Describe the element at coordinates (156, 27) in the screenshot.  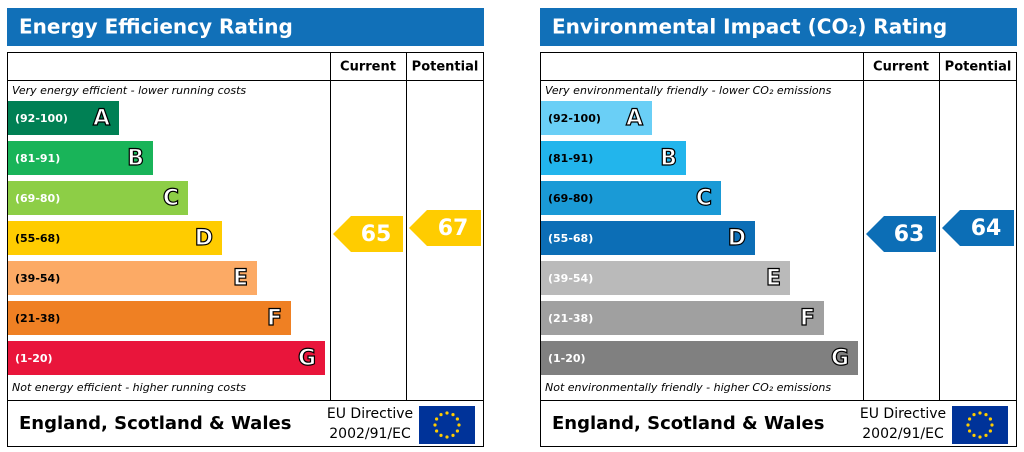
I see `panel-title: Energy Efficiency Rating` at that location.